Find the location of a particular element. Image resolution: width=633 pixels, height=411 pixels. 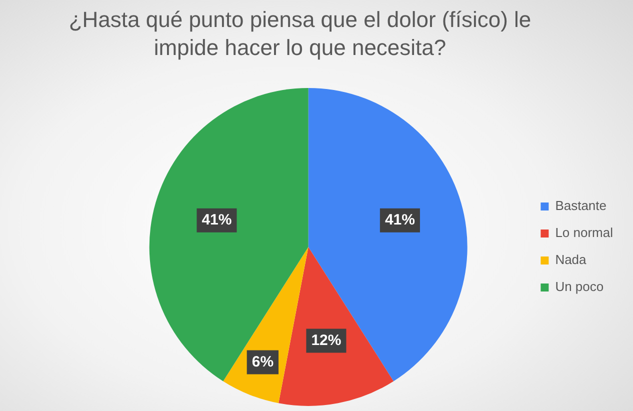

chart-title: ¿Hasta qué punto piensa que el dolor (físico) le impide hacer lo que necesita? is located at coordinates (300, 34).